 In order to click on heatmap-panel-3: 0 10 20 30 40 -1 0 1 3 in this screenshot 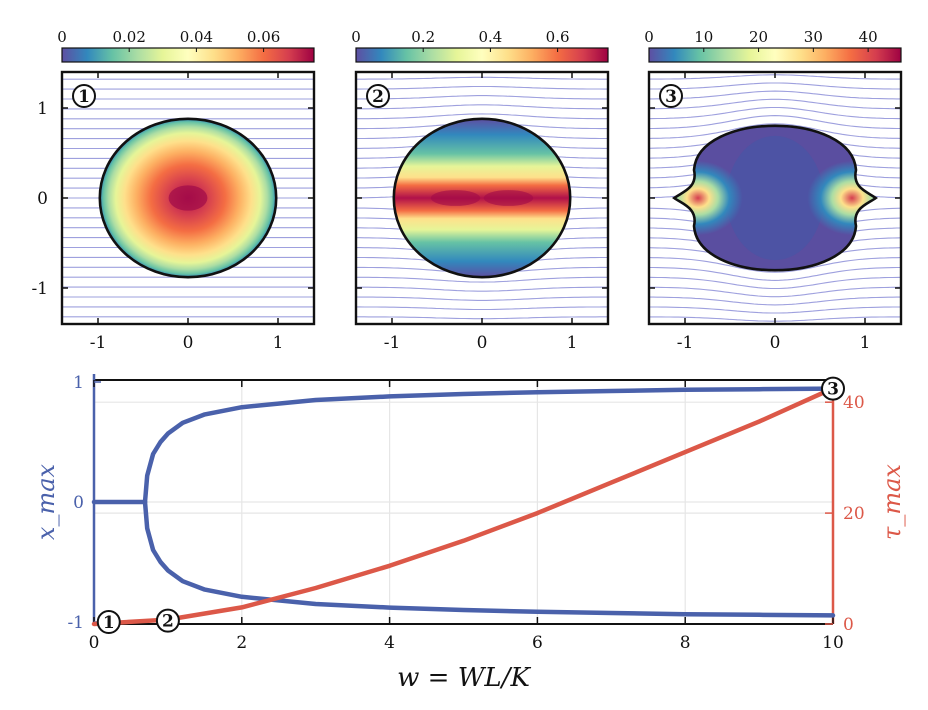, I will do `click(773, 190)`.